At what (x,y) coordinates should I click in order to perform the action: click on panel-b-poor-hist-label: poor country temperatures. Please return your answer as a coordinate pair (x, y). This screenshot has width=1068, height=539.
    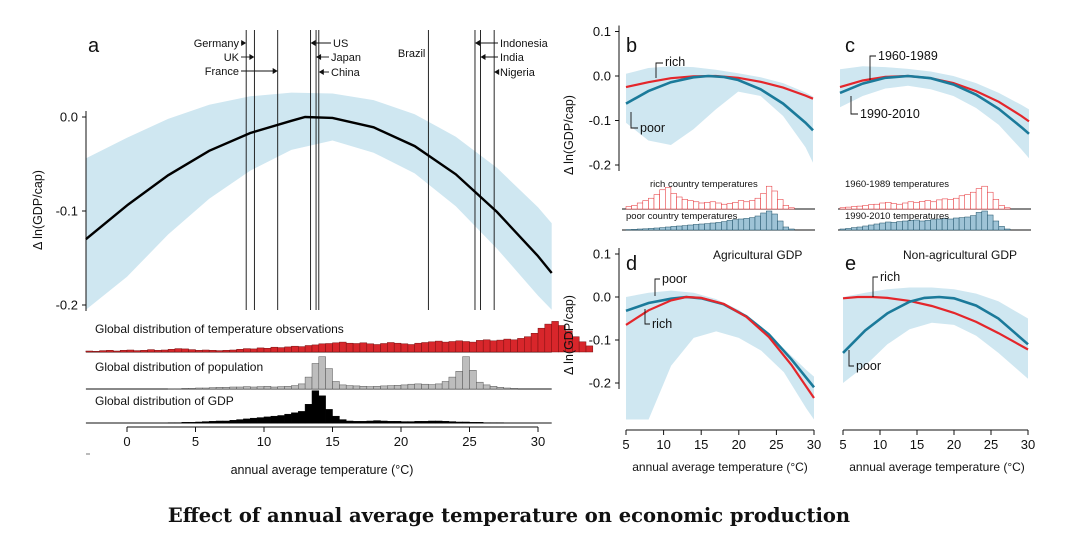
    Looking at the image, I should click on (682, 216).